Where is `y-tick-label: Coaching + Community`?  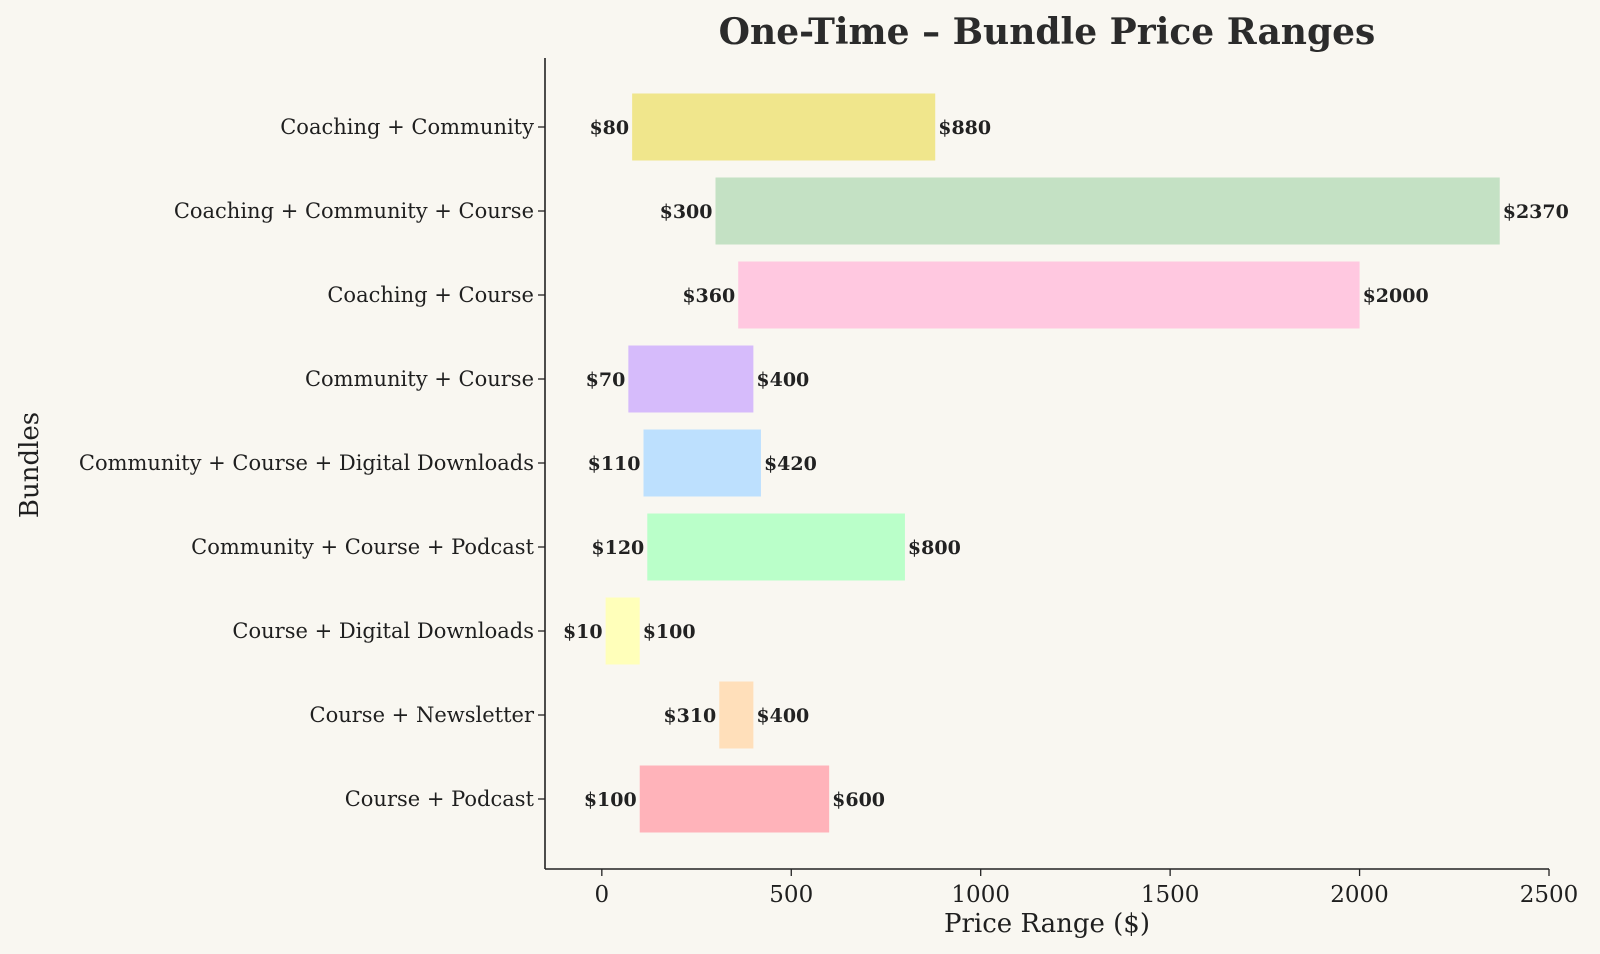 y-tick-label: Coaching + Community is located at coordinates (407, 127).